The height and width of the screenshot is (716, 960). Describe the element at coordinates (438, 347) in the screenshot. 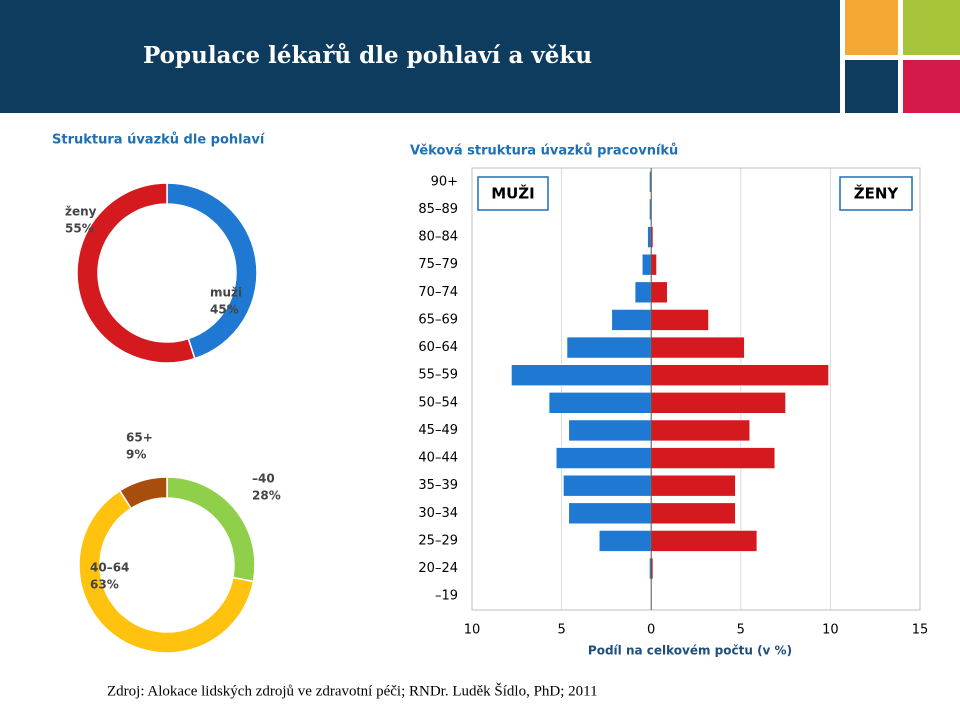

I see `y-tick-label: 60–64` at that location.